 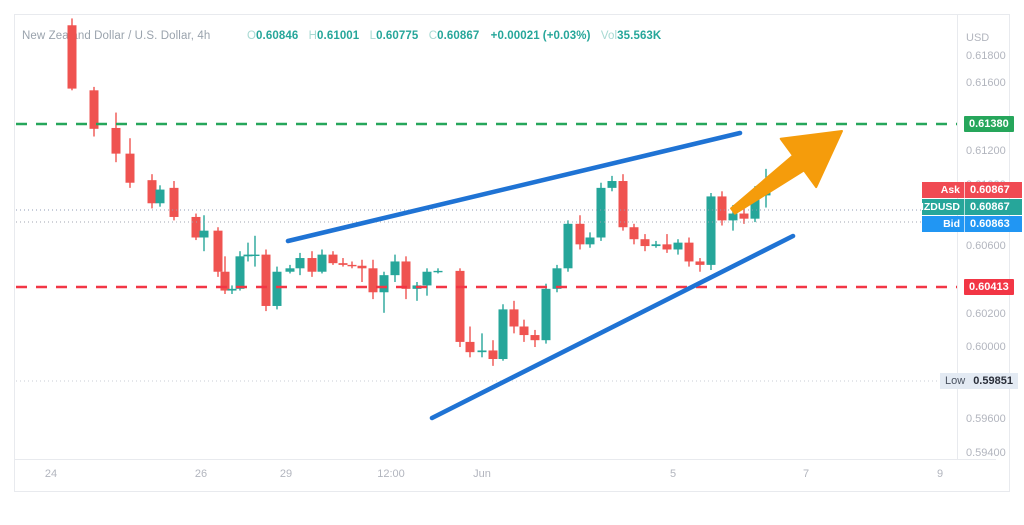 What do you see at coordinates (989, 124) in the screenshot?
I see `resistance-price-label: 0.61380` at bounding box center [989, 124].